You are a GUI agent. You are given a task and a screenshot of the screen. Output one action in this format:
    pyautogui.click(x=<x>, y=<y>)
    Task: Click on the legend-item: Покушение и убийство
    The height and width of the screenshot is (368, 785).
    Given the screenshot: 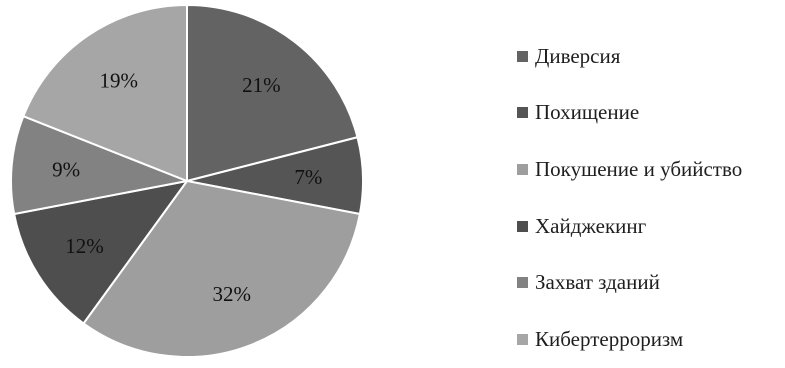 What is the action you would take?
    pyautogui.click(x=629, y=169)
    